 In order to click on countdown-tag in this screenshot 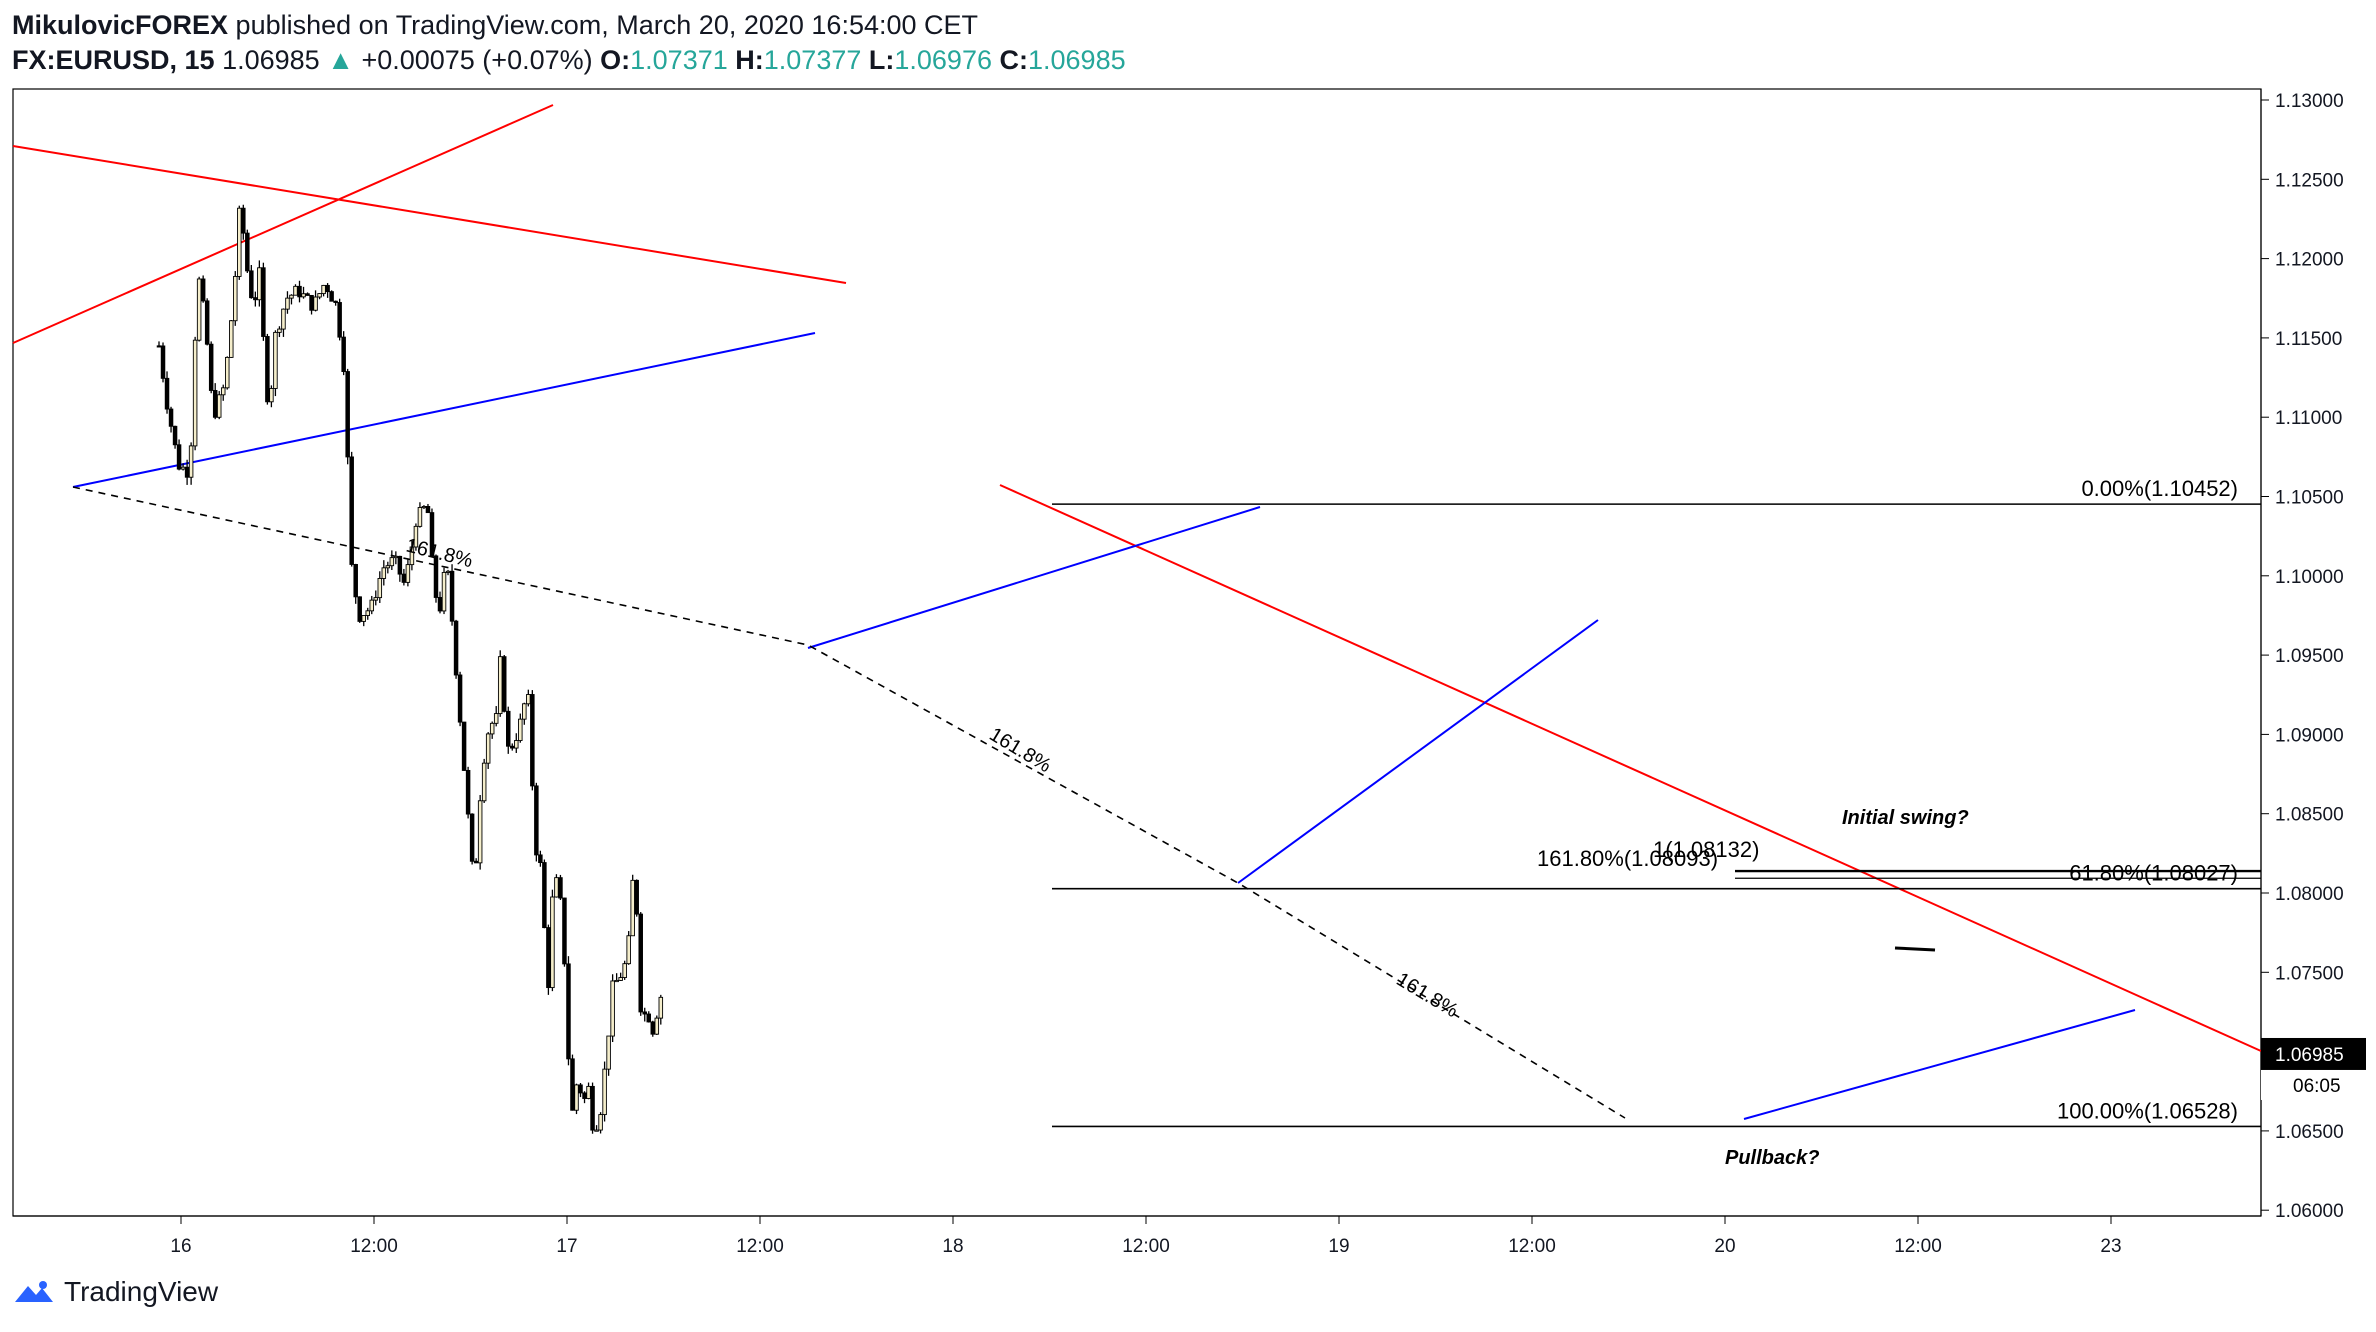, I will do `click(2313, 1084)`.